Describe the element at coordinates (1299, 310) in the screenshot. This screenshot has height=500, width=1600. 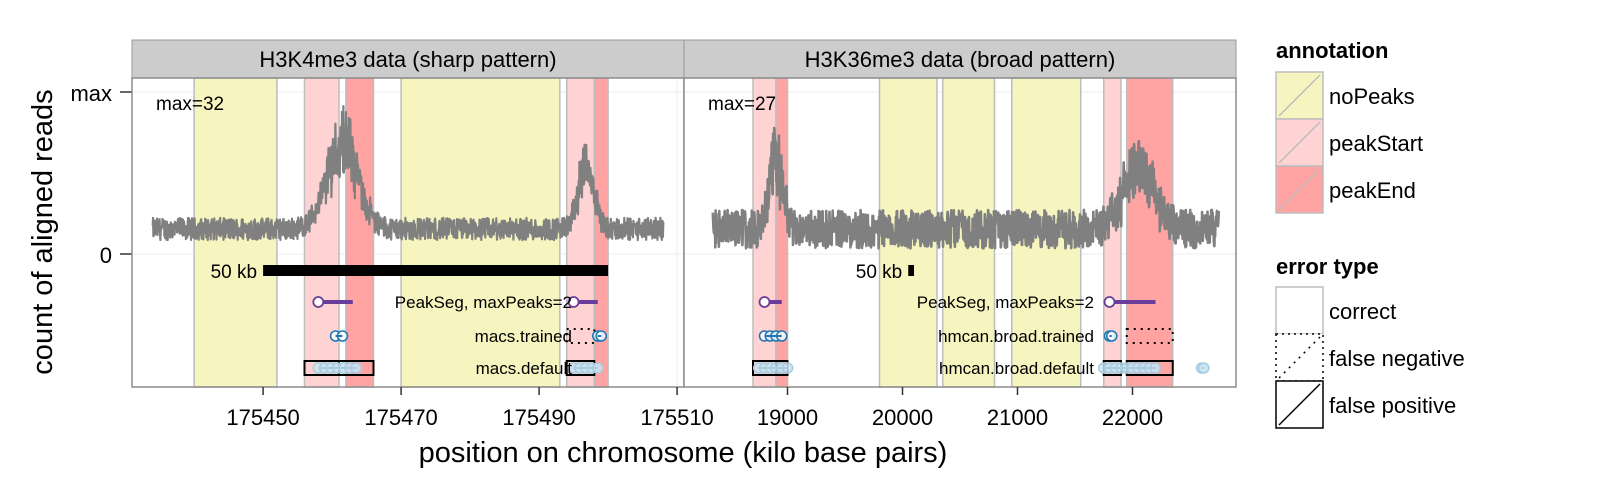
I see `legend-key-error` at that location.